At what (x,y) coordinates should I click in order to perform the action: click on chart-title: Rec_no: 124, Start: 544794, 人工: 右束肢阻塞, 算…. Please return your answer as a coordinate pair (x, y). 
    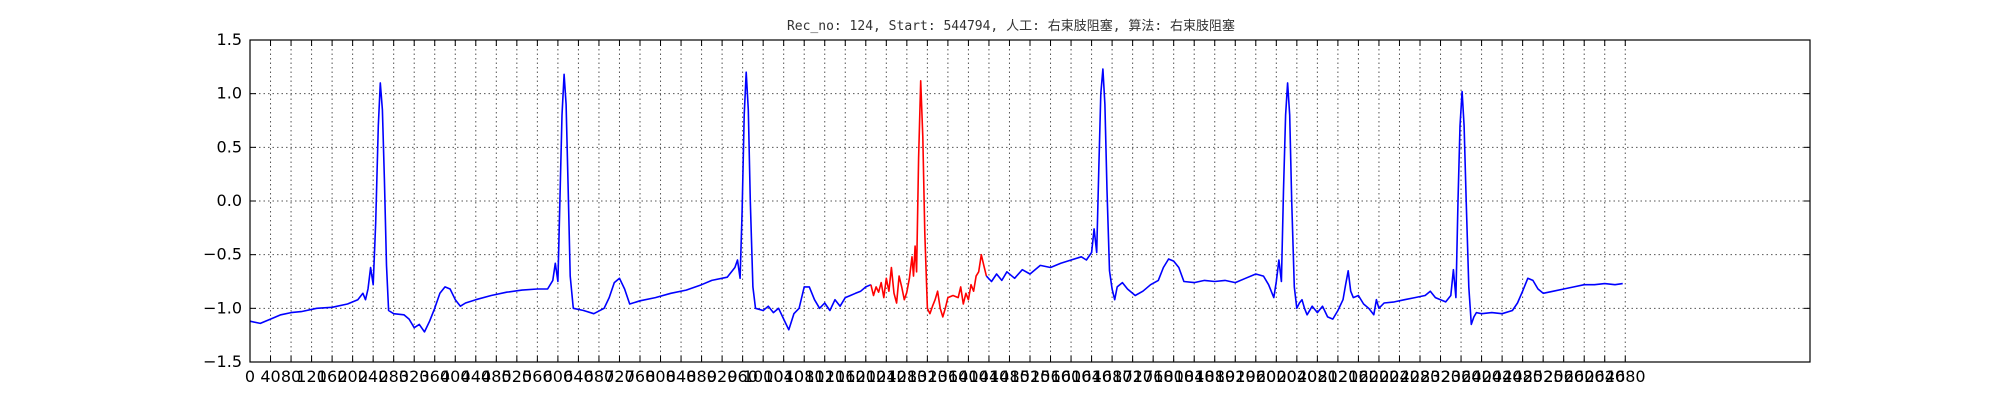
    Looking at the image, I should click on (1011, 26).